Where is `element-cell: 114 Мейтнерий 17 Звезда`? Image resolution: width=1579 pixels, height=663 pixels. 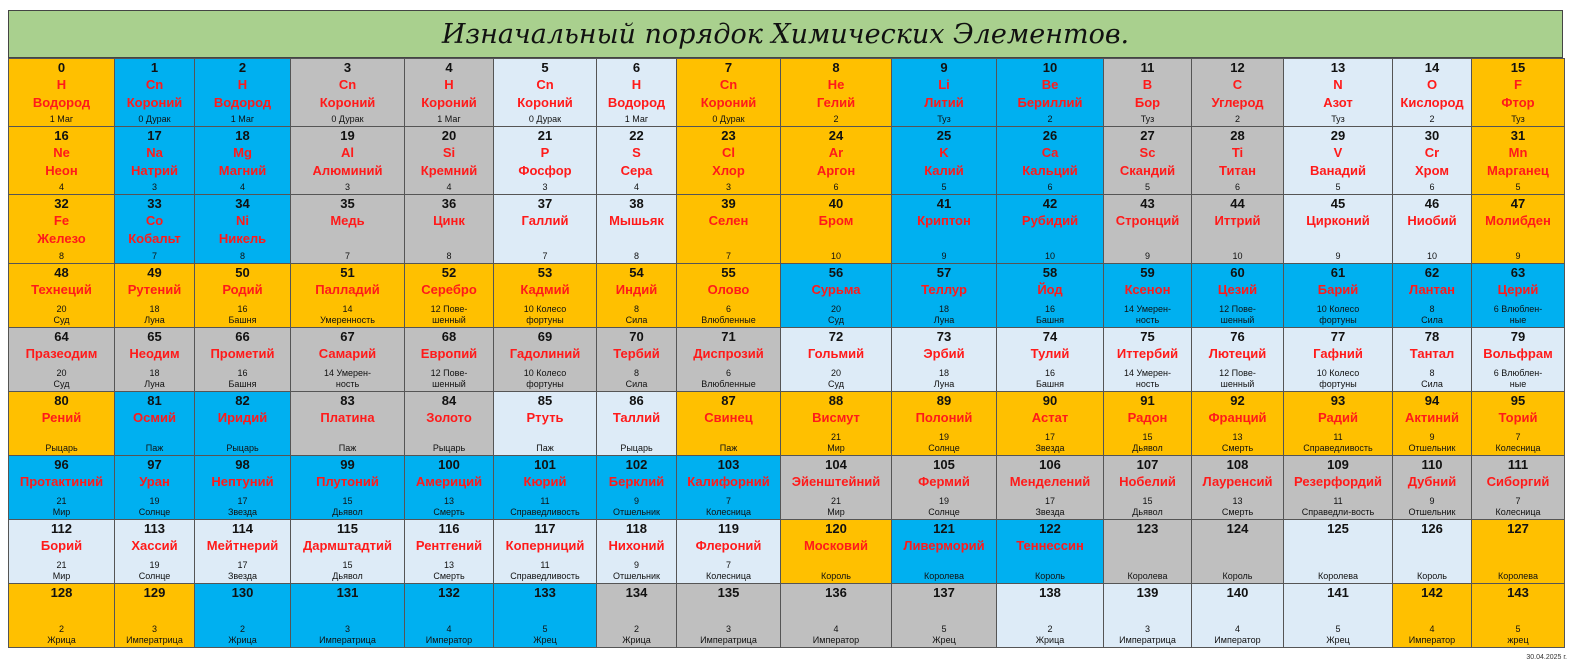
element-cell: 114 Мейтнерий 17 Звезда is located at coordinates (242, 551).